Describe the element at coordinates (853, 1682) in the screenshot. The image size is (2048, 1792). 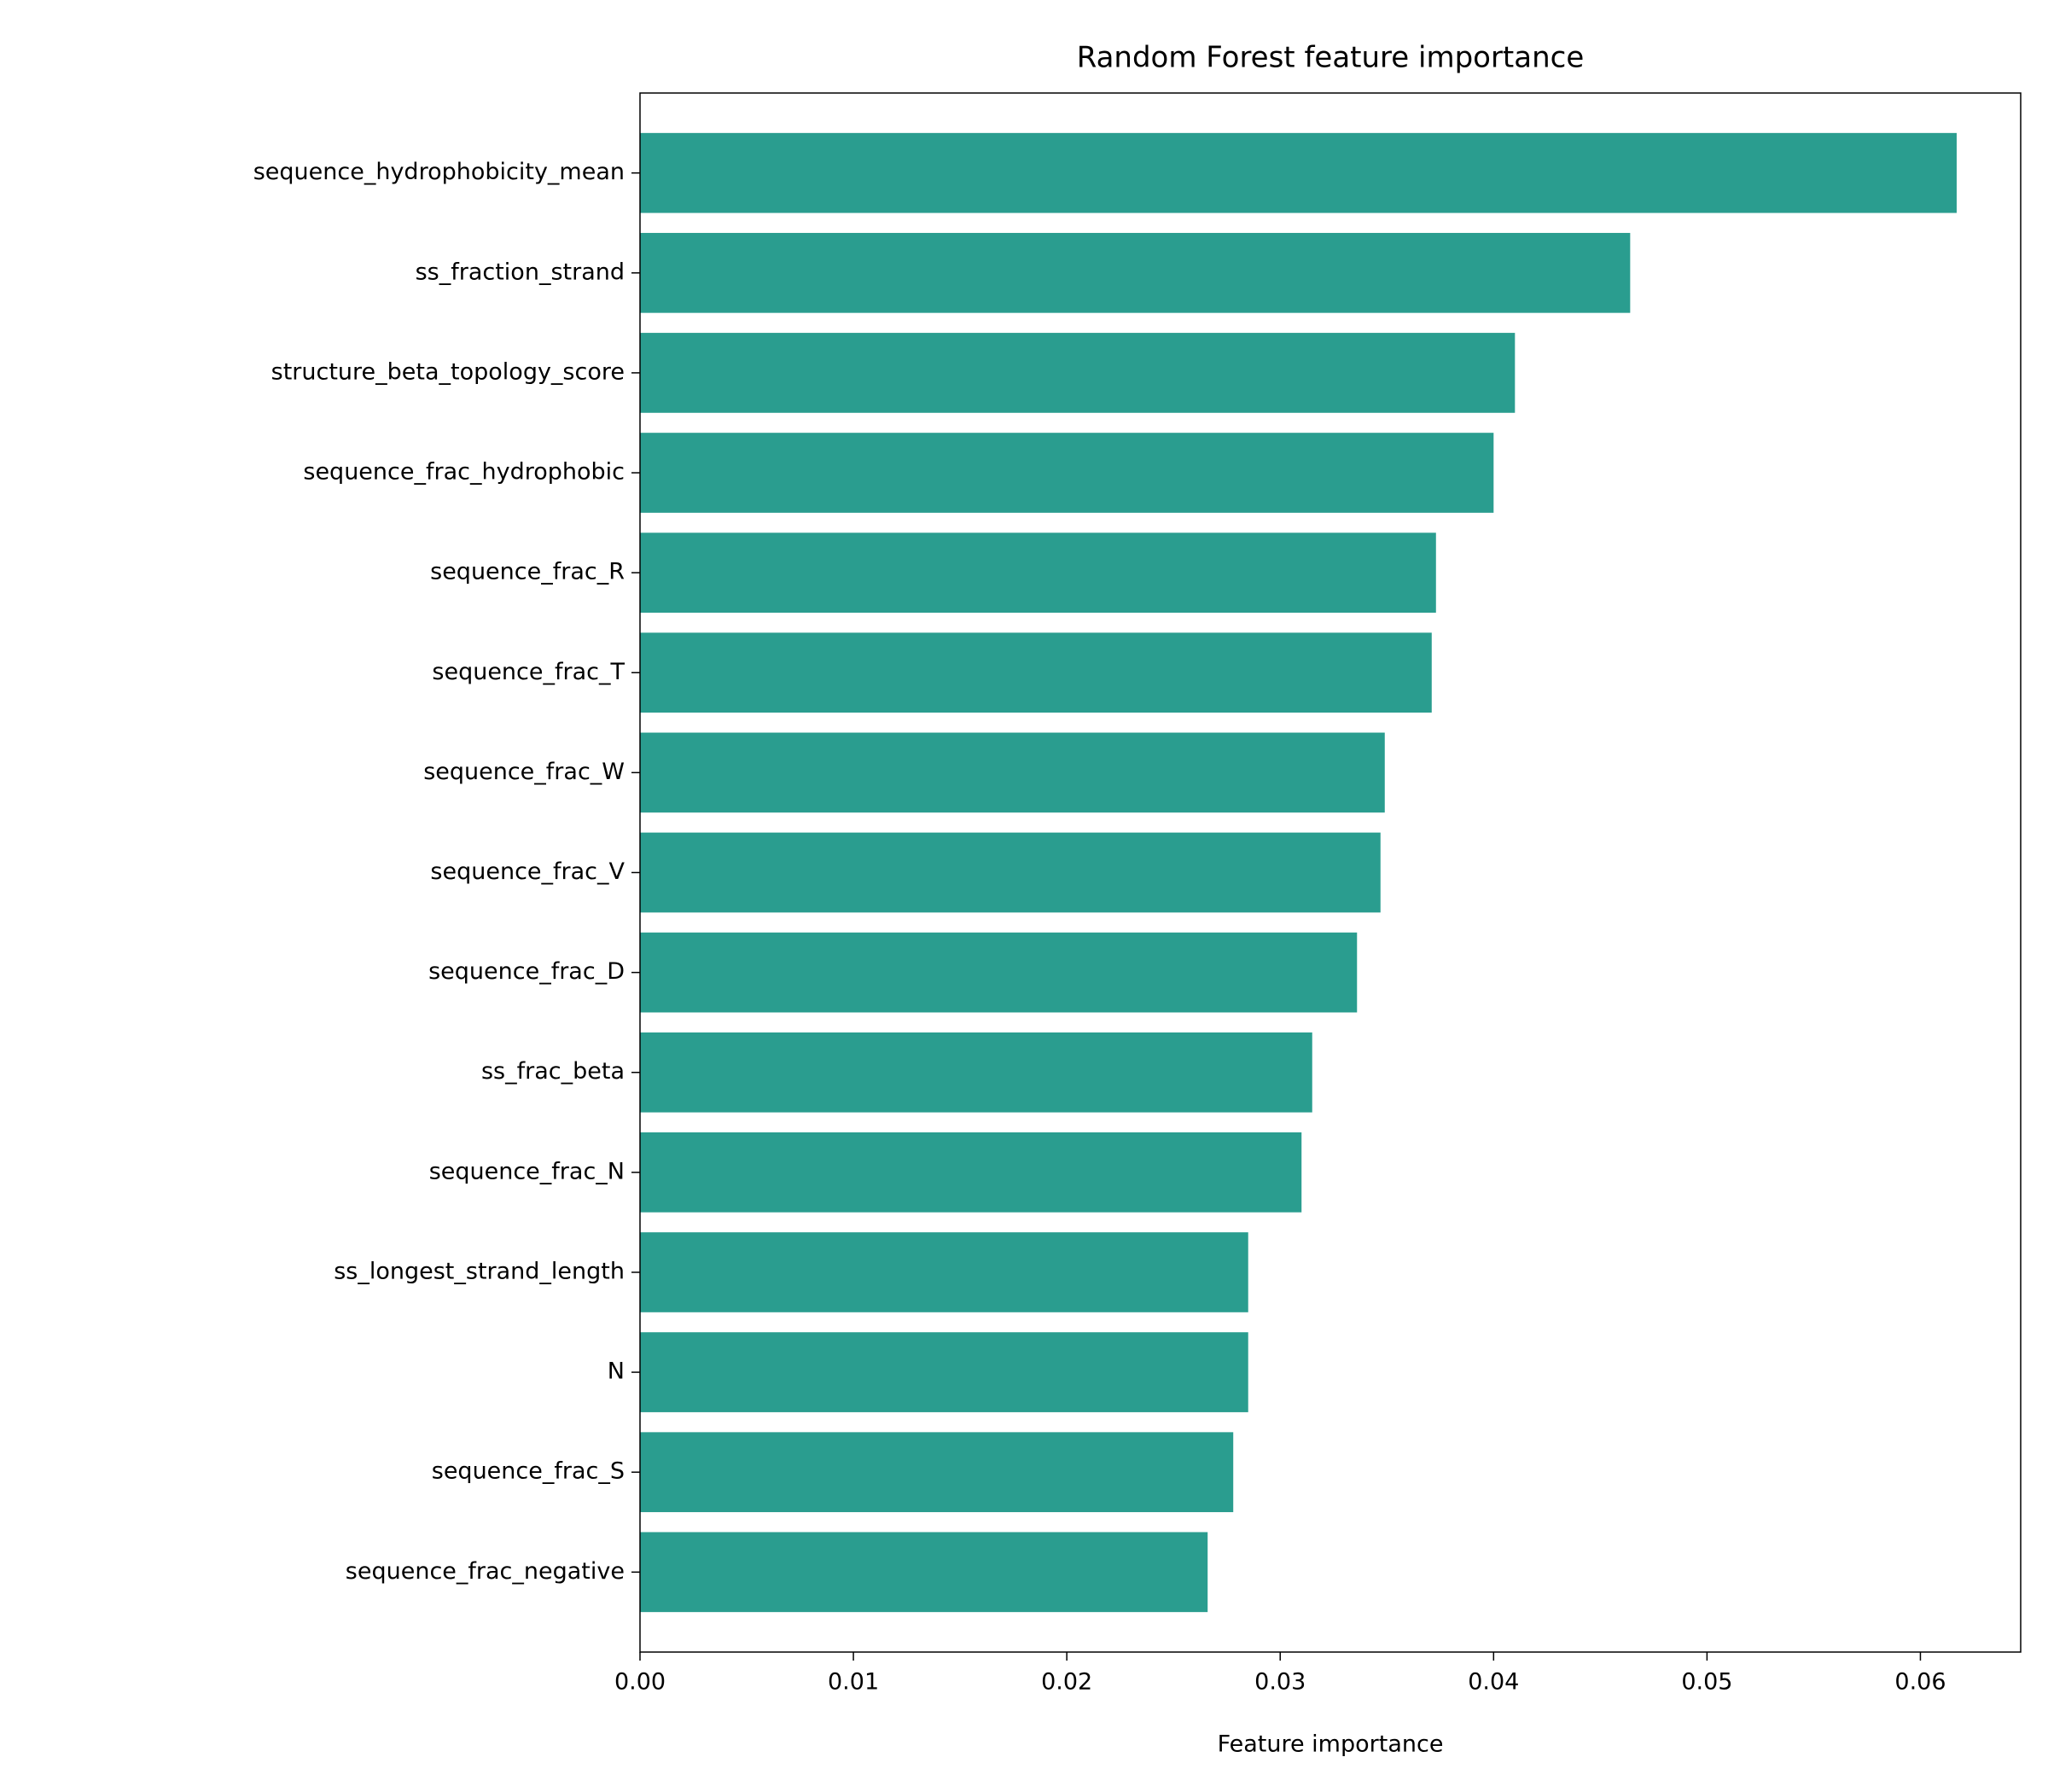
I see `x-tick-label: 0.01` at that location.